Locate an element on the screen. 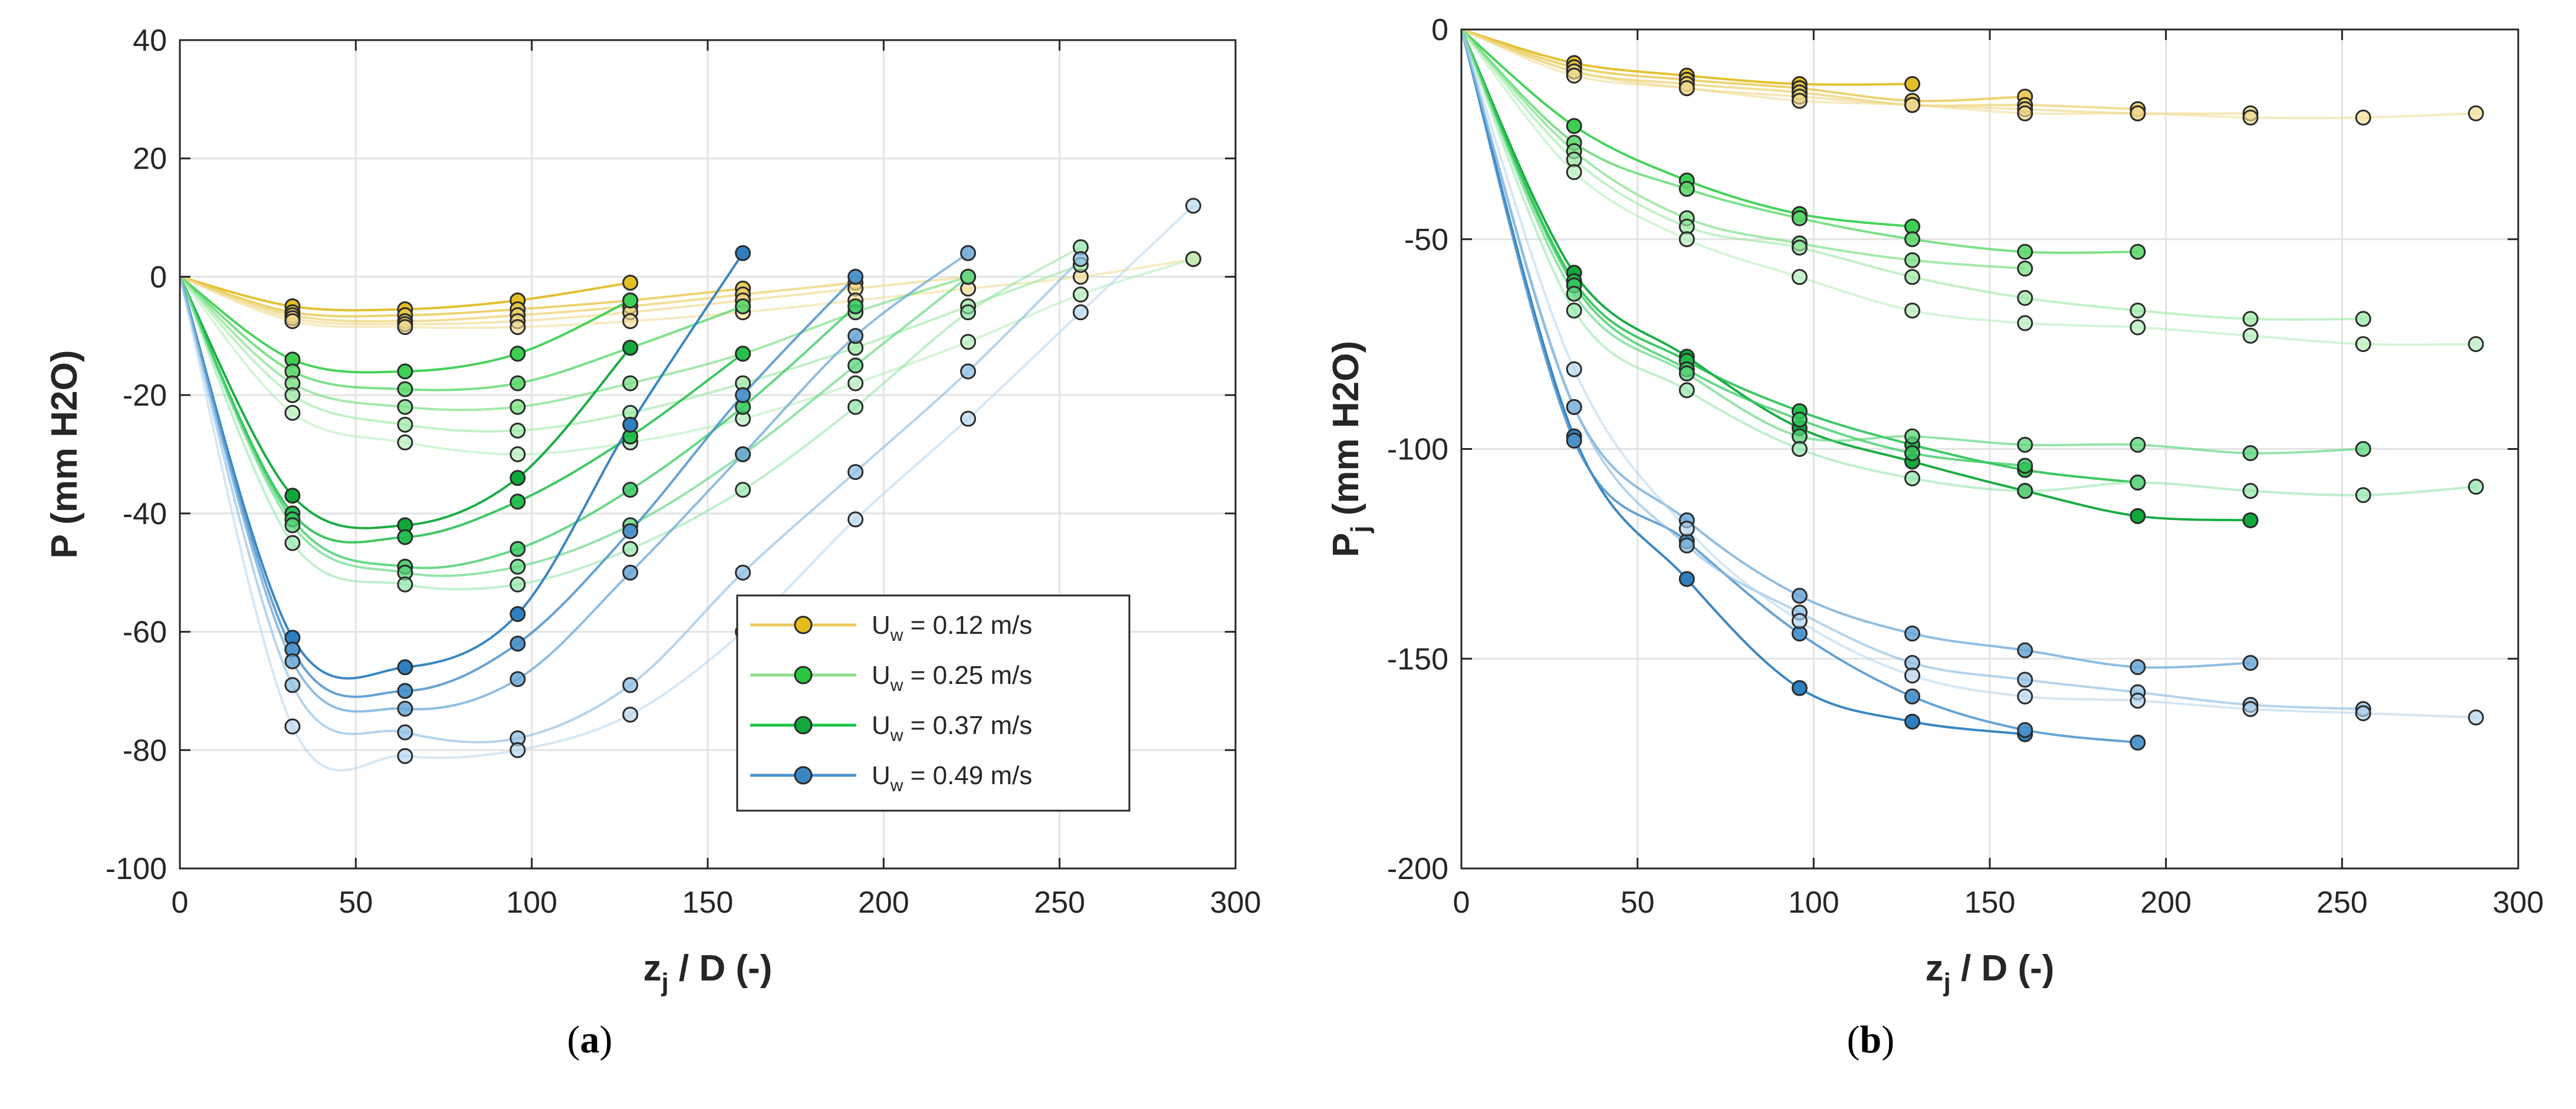 Image resolution: width=2576 pixels, height=1109 pixels. y-tick-label: -100 is located at coordinates (1417, 450).